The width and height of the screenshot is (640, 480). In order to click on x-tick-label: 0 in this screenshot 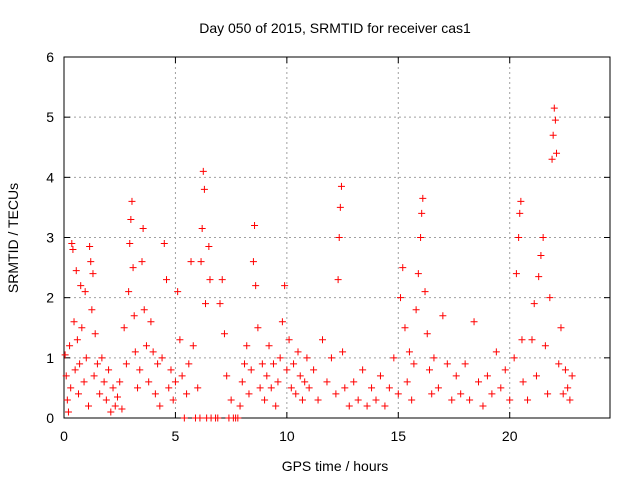, I will do `click(64, 436)`.